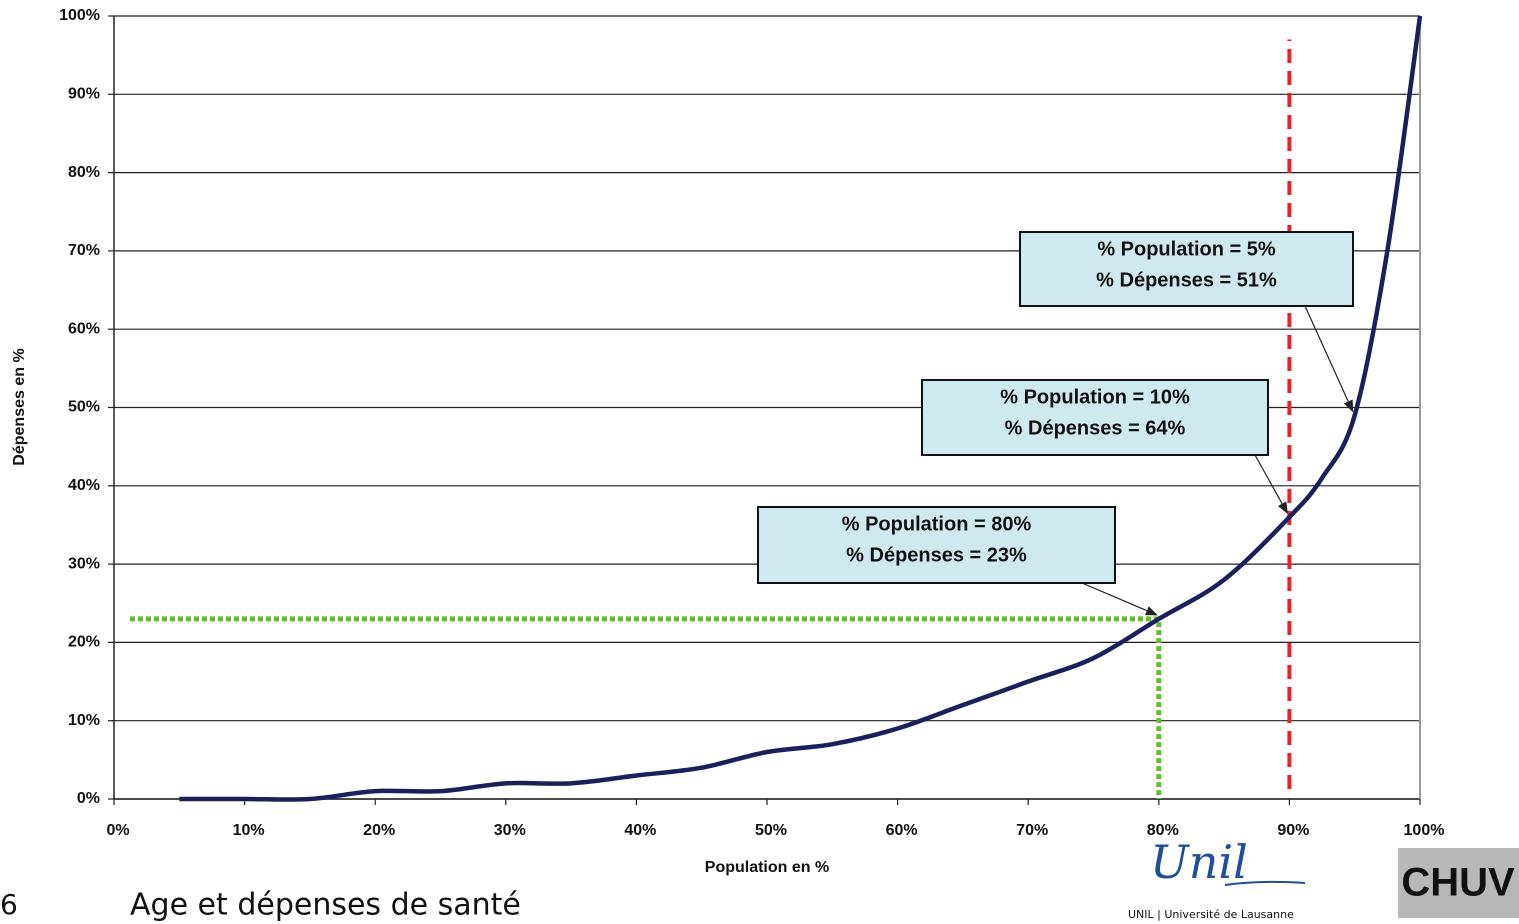 This screenshot has width=1519, height=924. What do you see at coordinates (1265, 883) in the screenshot?
I see `logo-swoosh` at bounding box center [1265, 883].